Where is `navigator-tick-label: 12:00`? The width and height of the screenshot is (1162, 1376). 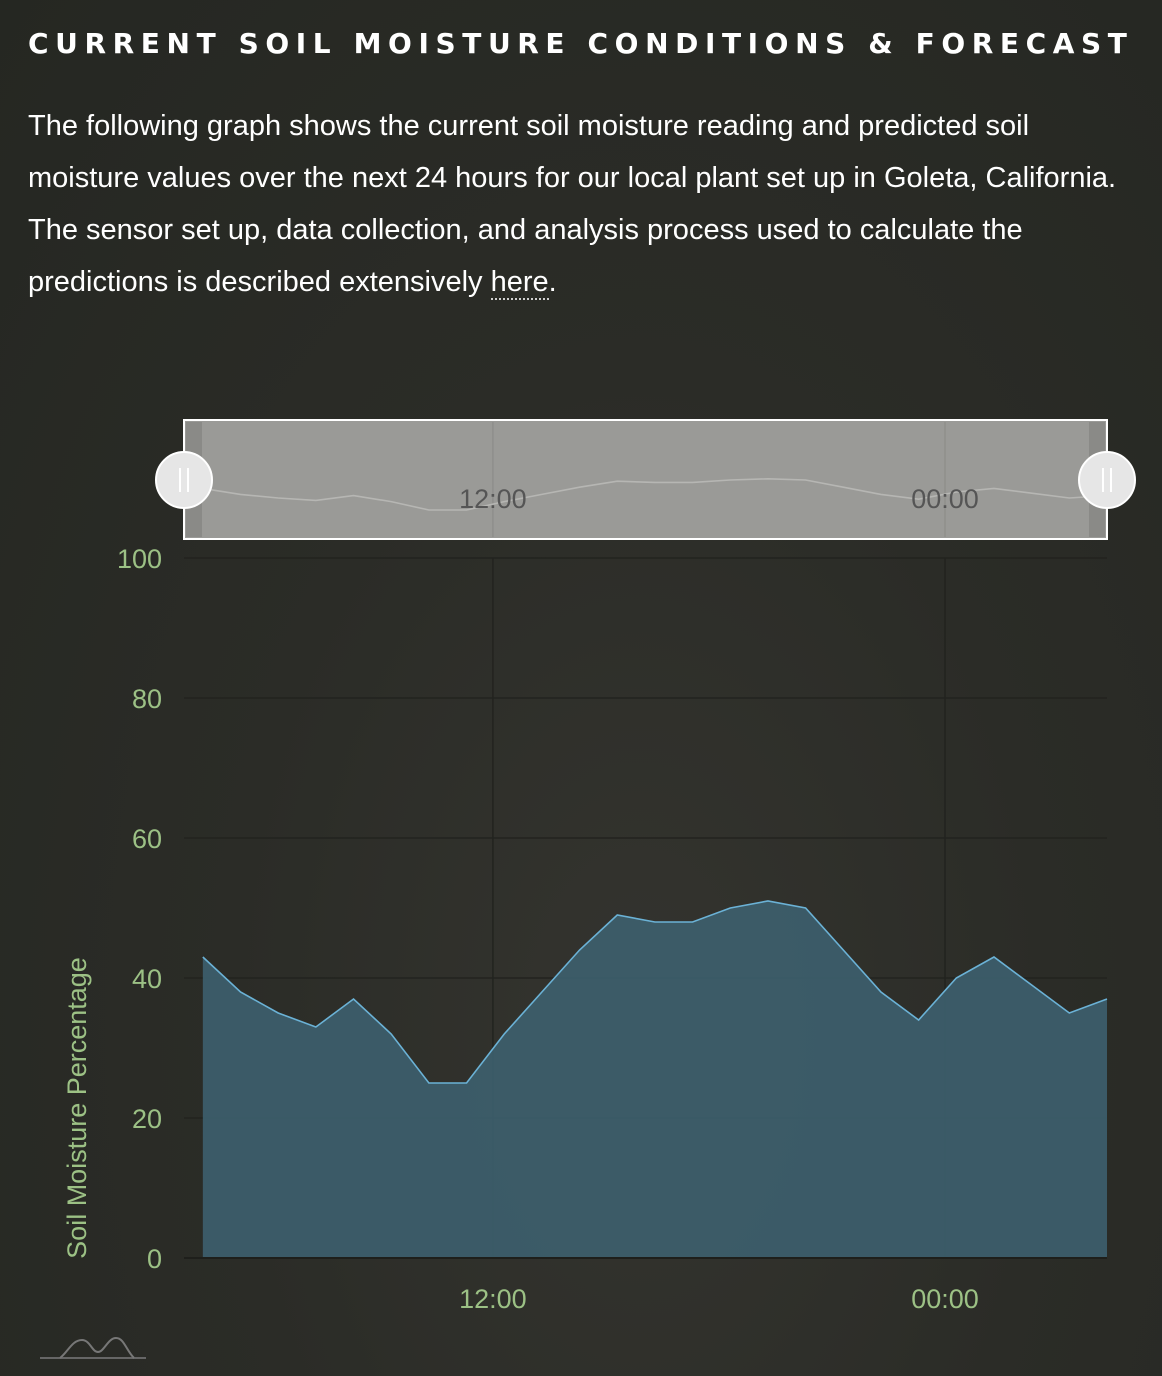
navigator-tick-label: 12:00 is located at coordinates (493, 499).